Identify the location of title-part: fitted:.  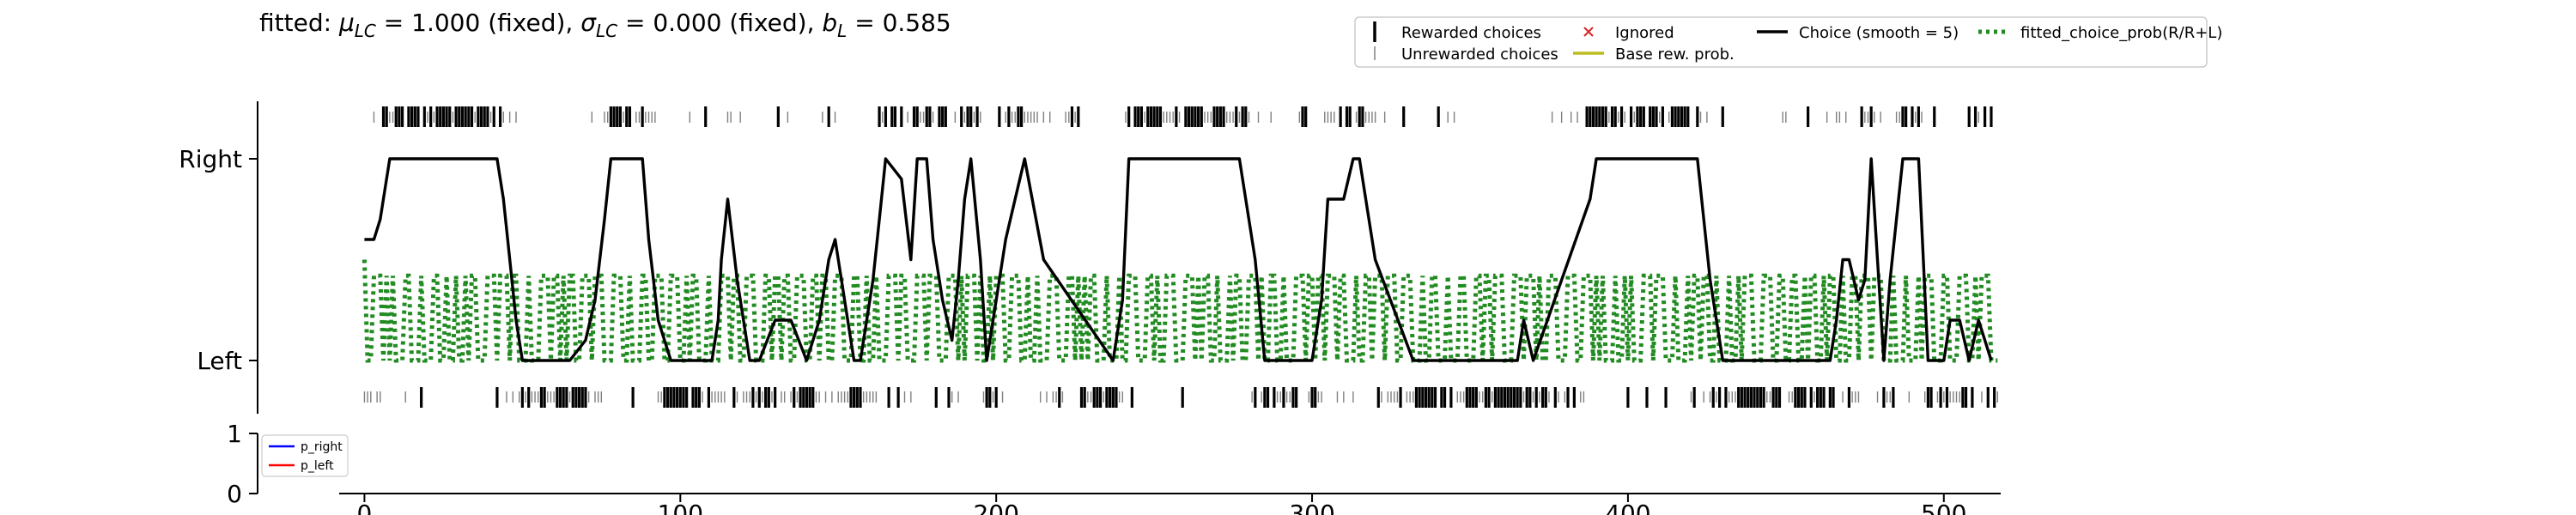
(299, 23).